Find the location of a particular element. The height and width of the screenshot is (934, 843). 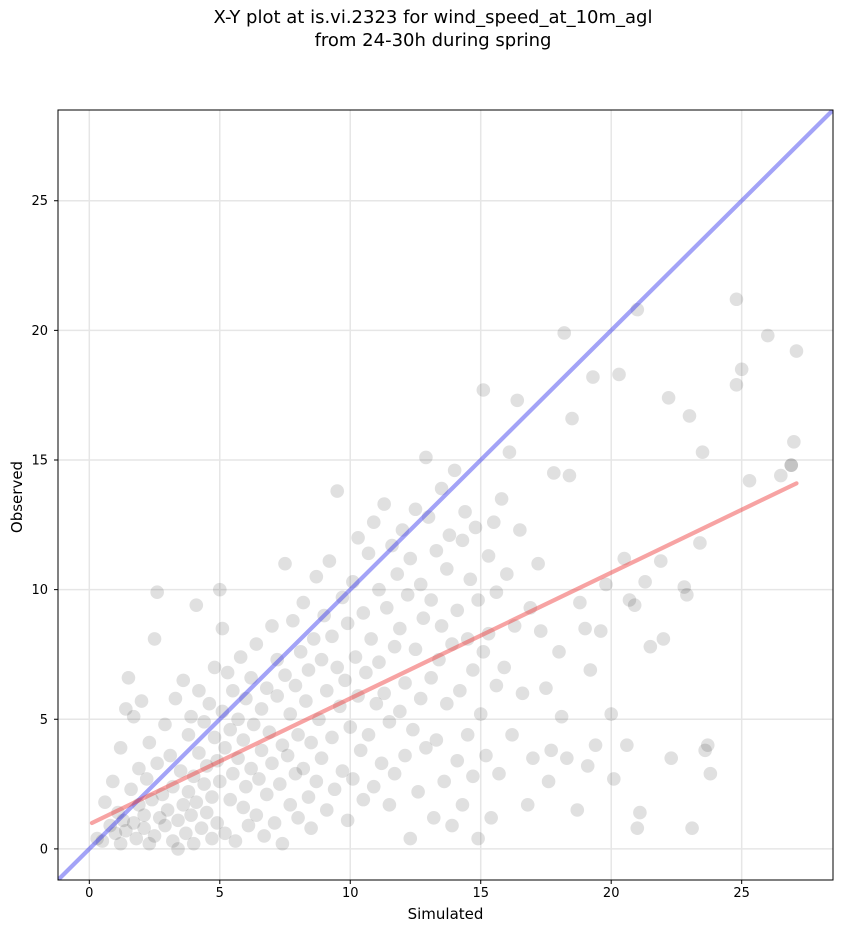

chart-title-line-2: from 24-30h during spring is located at coordinates (433, 40).